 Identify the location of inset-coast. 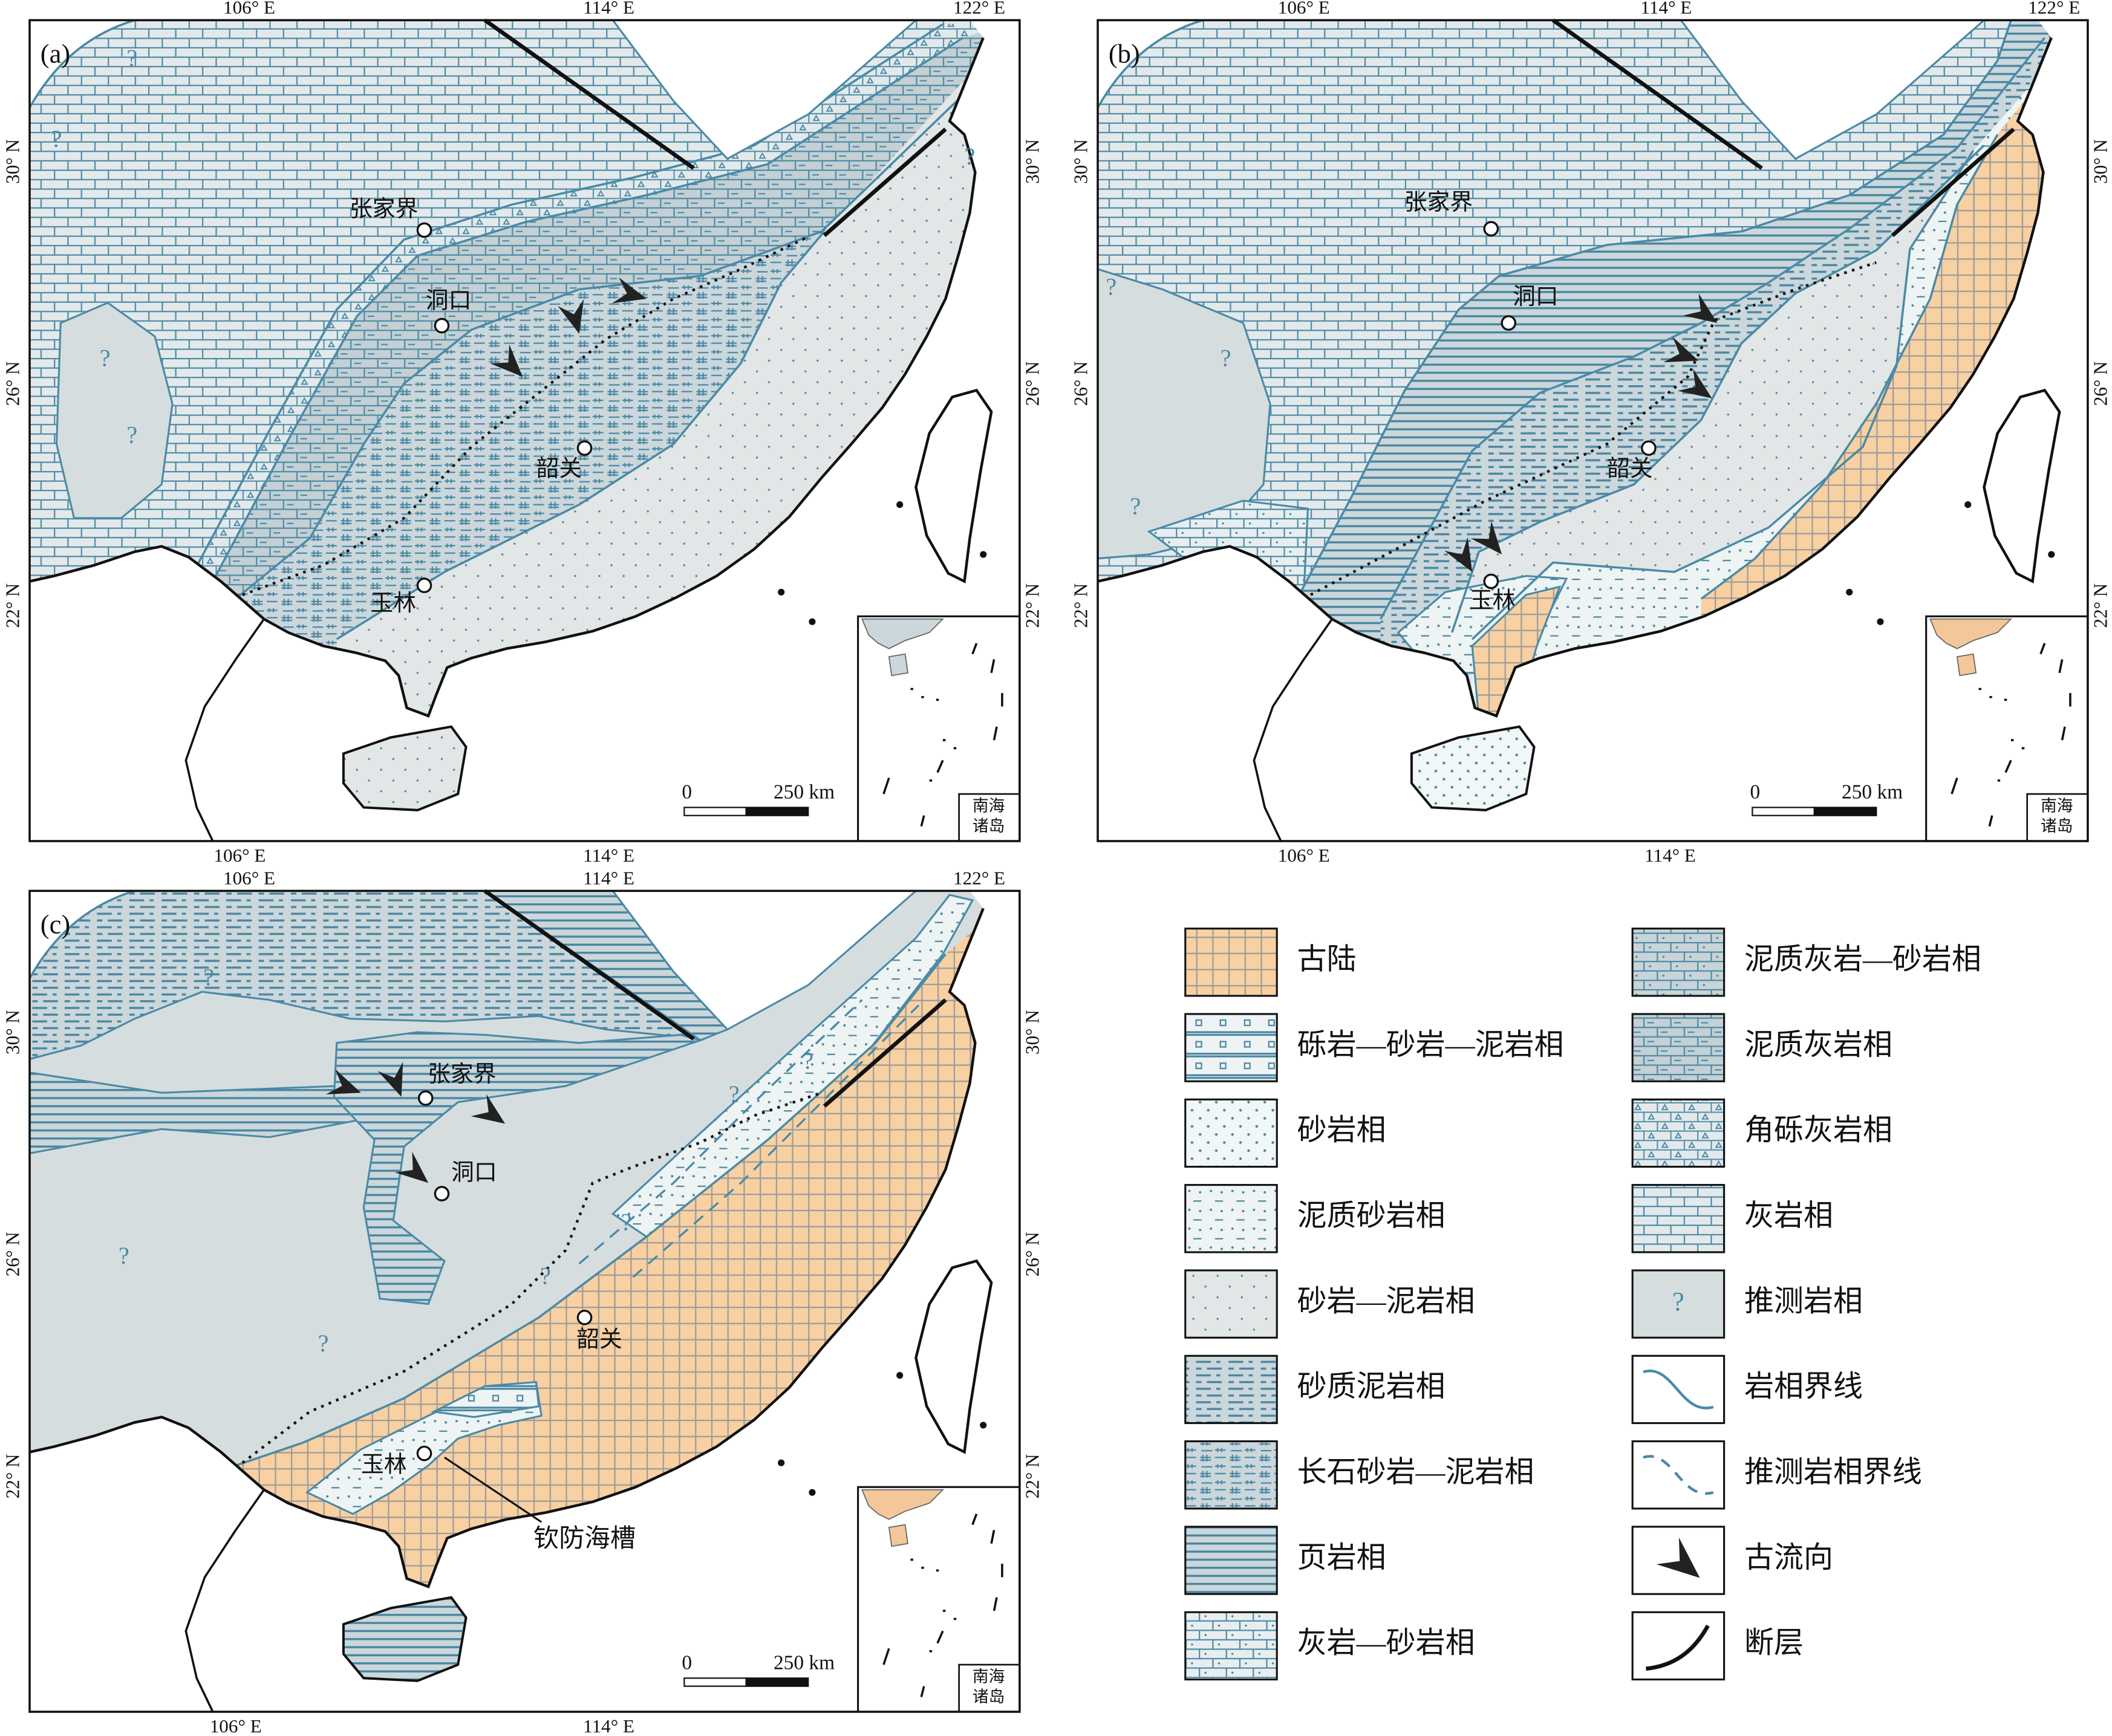
(903, 647).